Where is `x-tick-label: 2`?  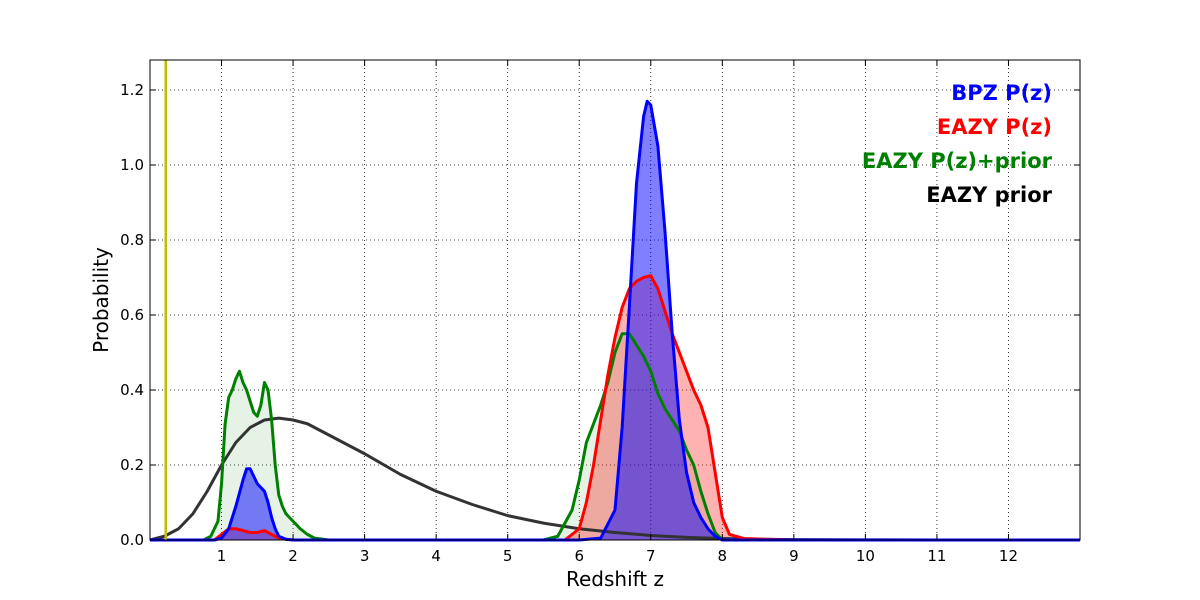
x-tick-label: 2 is located at coordinates (293, 556).